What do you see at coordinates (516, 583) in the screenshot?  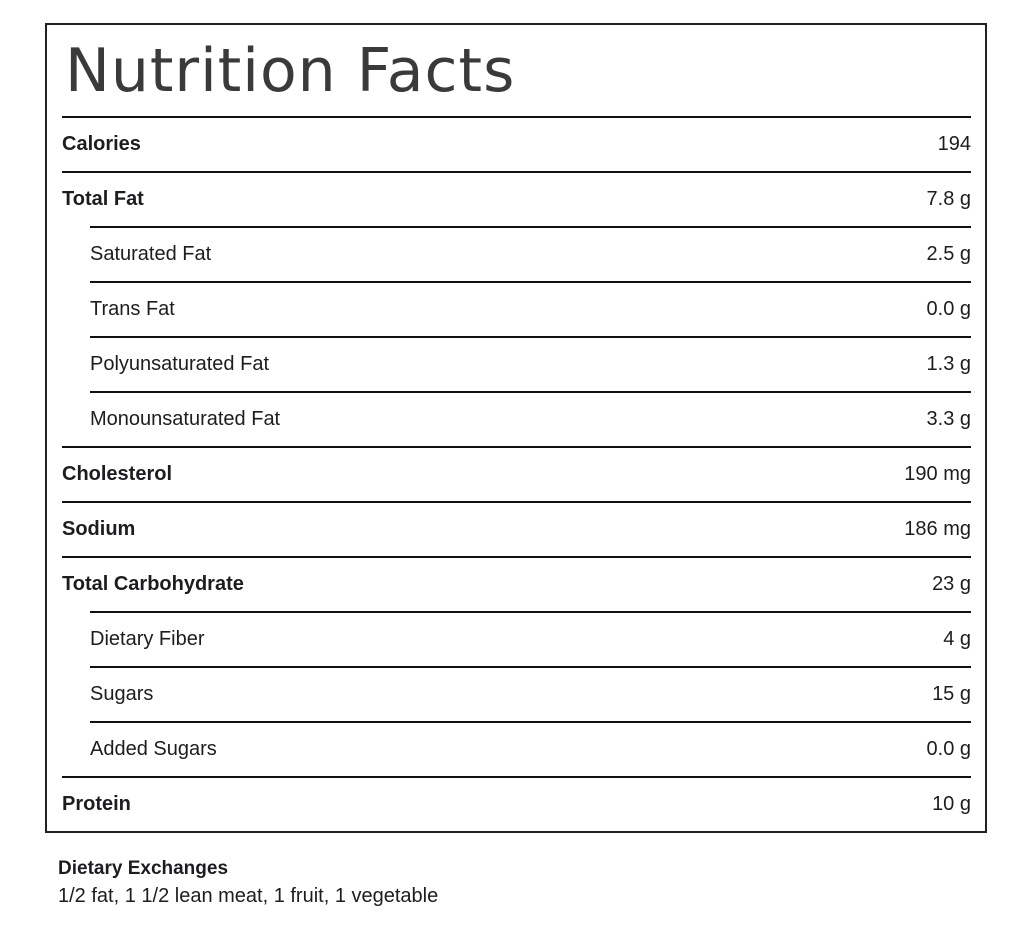 I see `nutrition-row-total-carbohydrate: Total Carbohydrate 23 g` at bounding box center [516, 583].